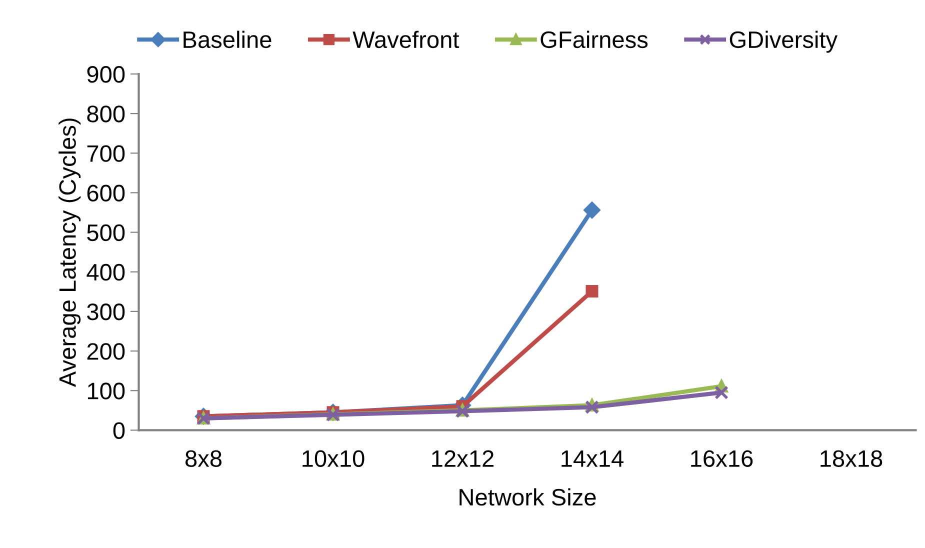 The height and width of the screenshot is (548, 925). I want to click on legend-label: GFairness, so click(594, 39).